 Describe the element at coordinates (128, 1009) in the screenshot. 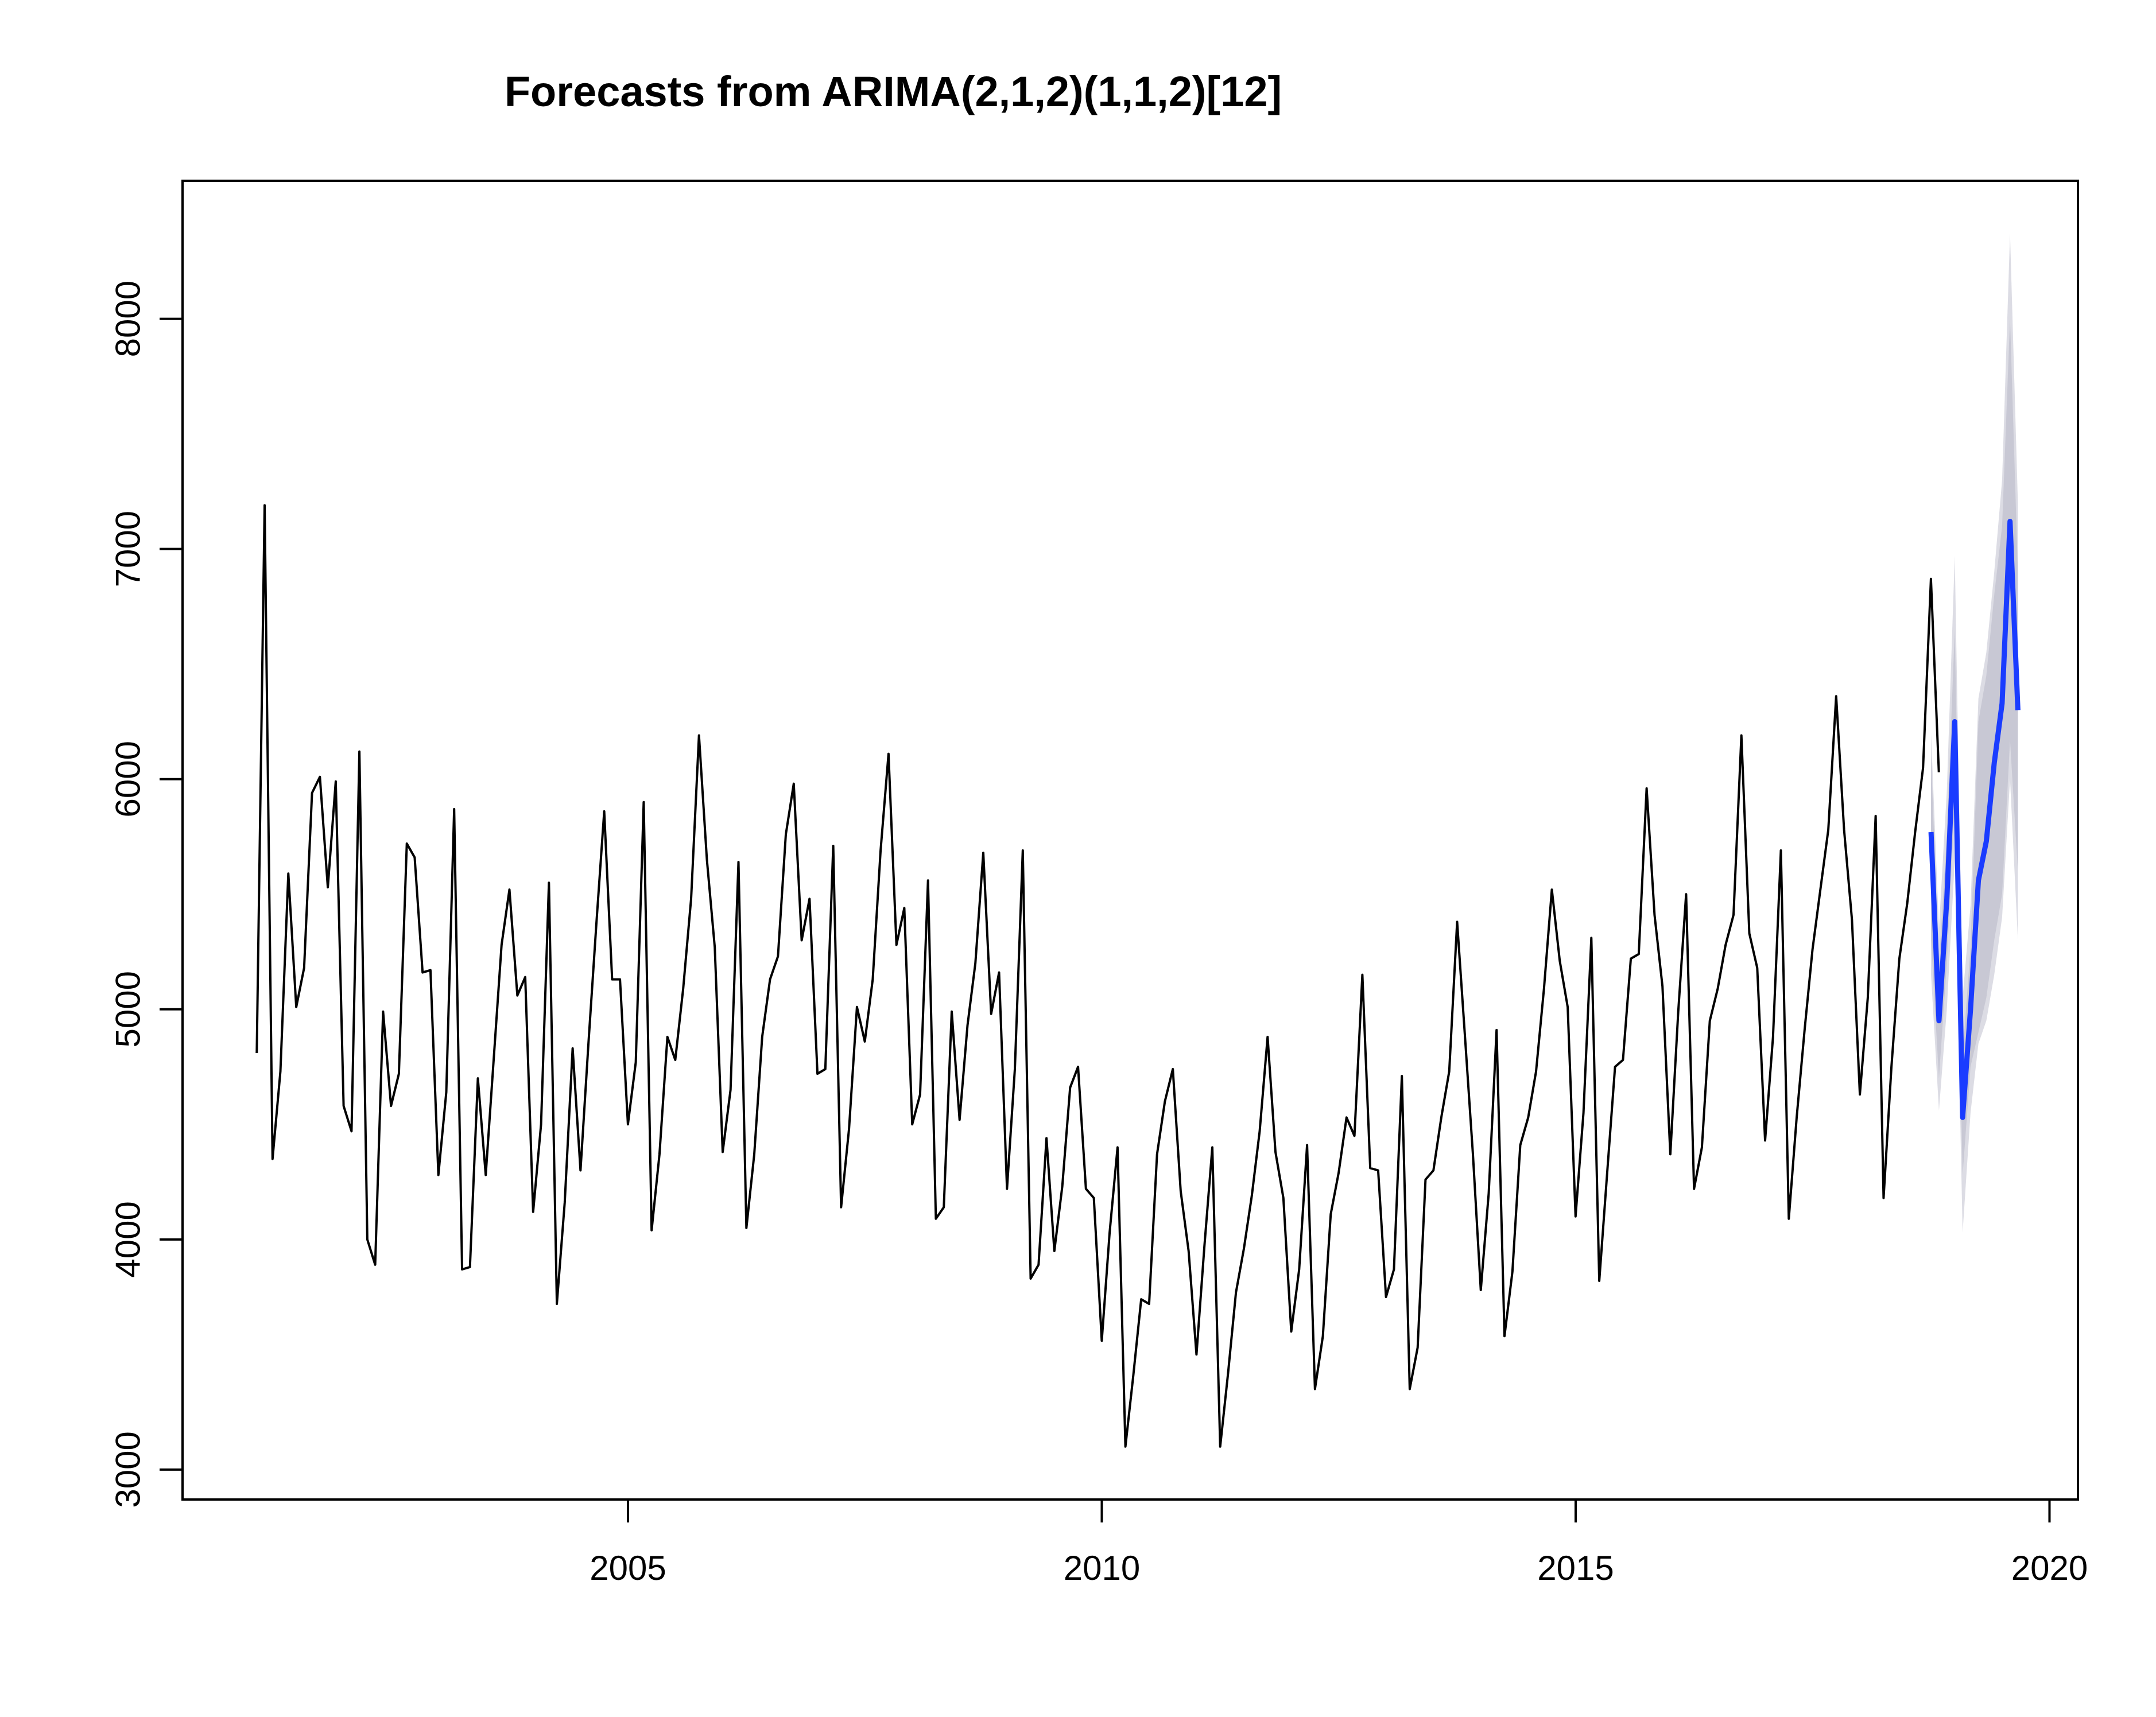

I see `y-tick-label: 5000` at that location.